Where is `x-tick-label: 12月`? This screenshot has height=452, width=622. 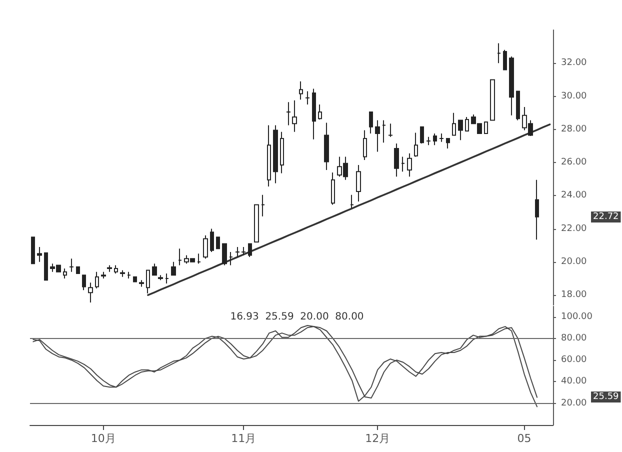
x-tick-label: 12月 is located at coordinates (377, 438).